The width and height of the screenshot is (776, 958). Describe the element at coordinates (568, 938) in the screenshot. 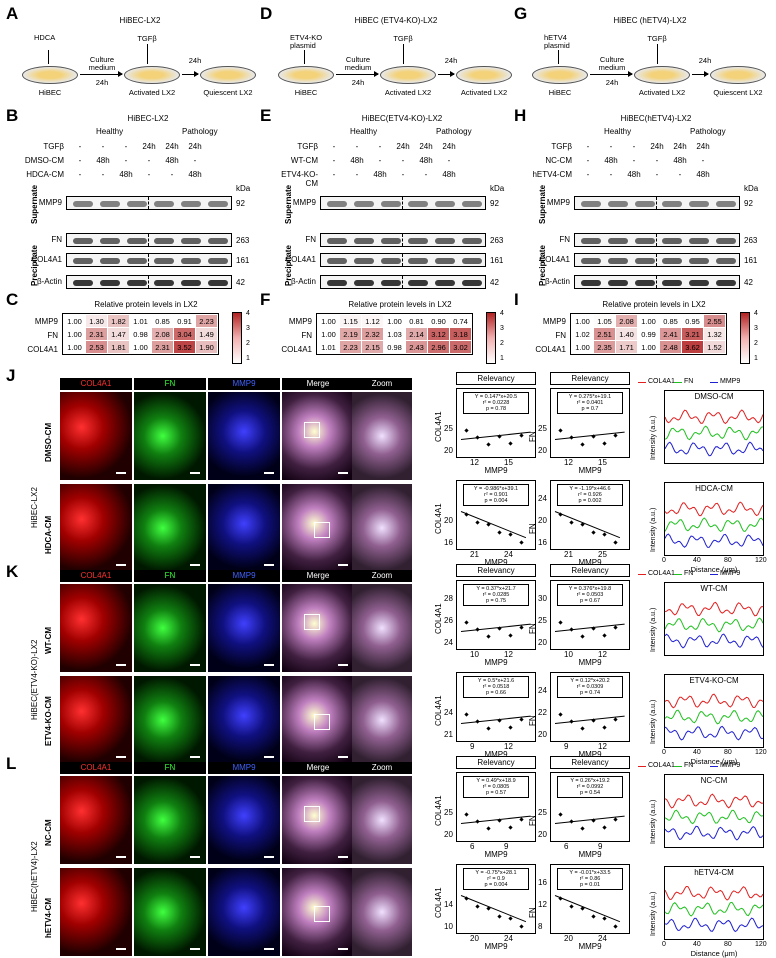

I see `x-tick: 20` at that location.